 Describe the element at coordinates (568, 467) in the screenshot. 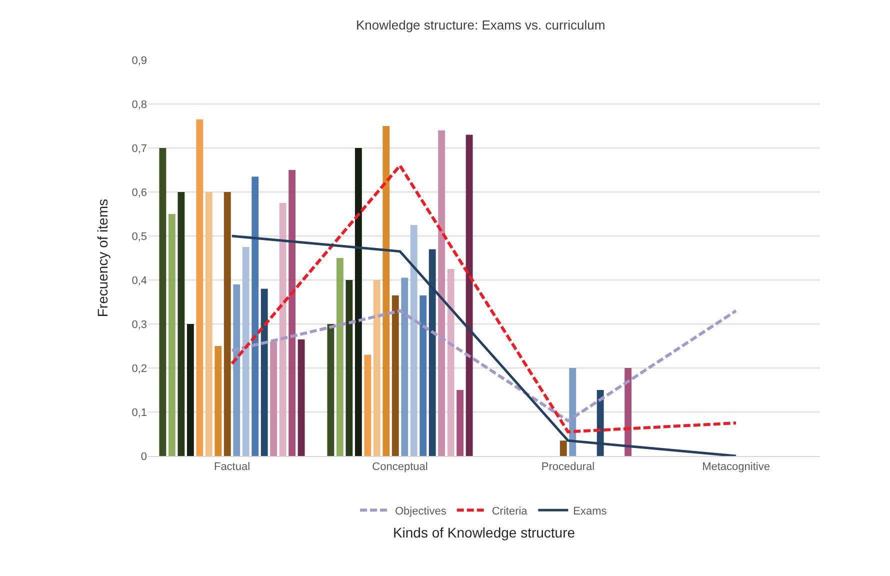

I see `x-tick-label: Procedural` at that location.